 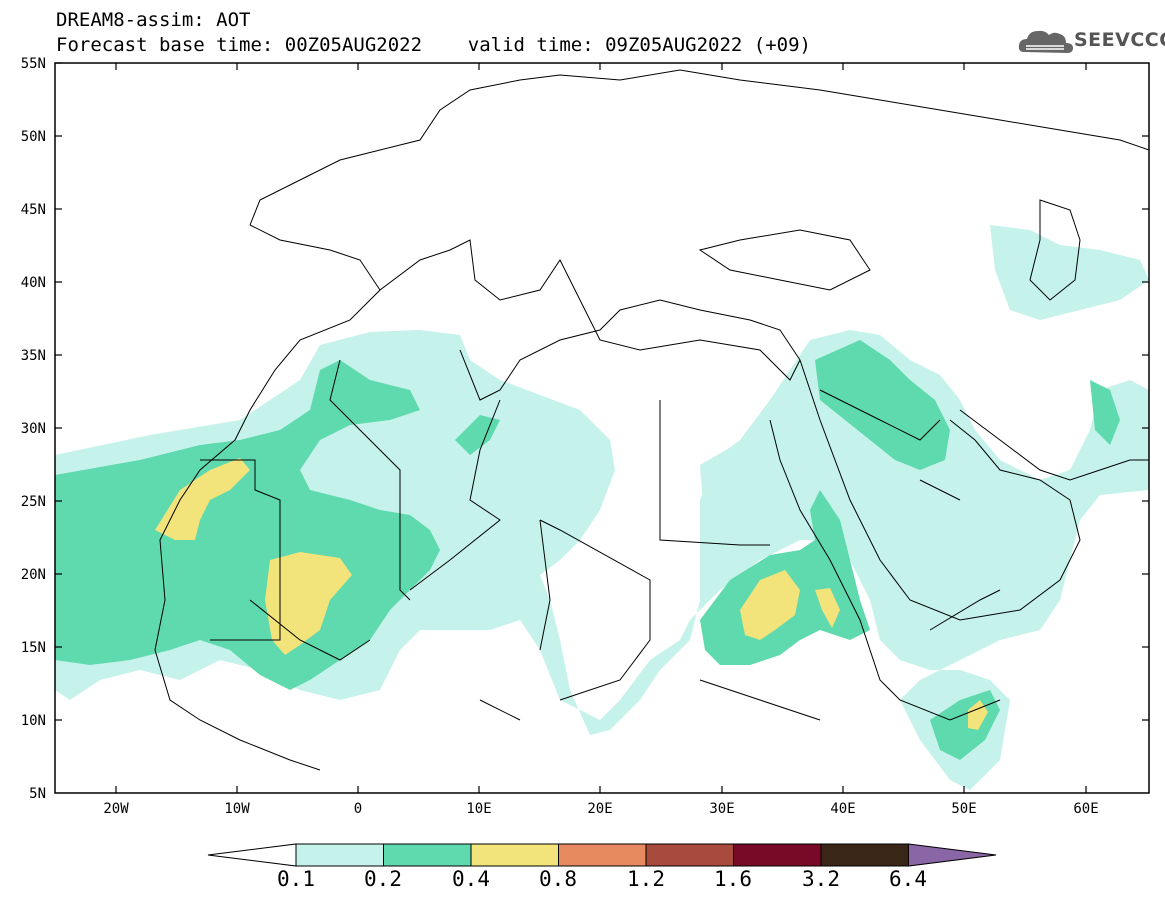 What do you see at coordinates (252, 855) in the screenshot?
I see `colorbar-low-arrow` at bounding box center [252, 855].